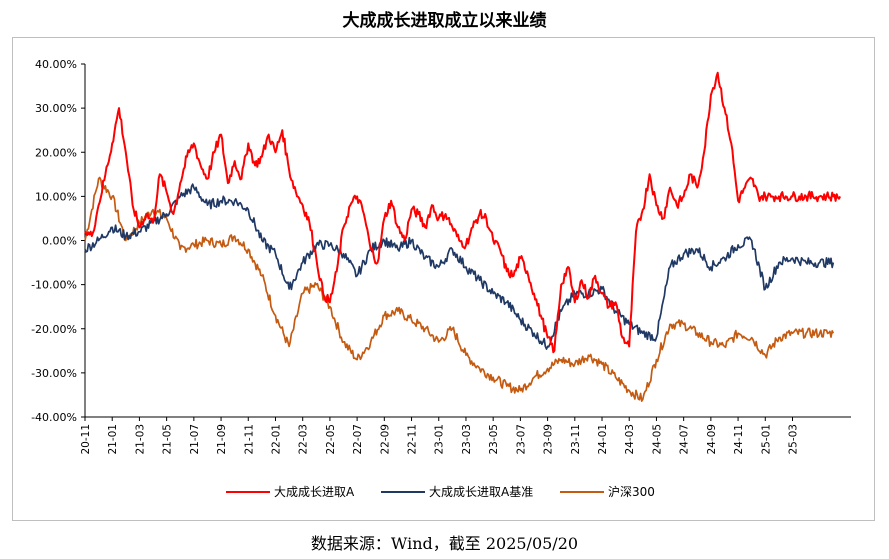  I want to click on x-tick-label: 22-07, so click(358, 439).